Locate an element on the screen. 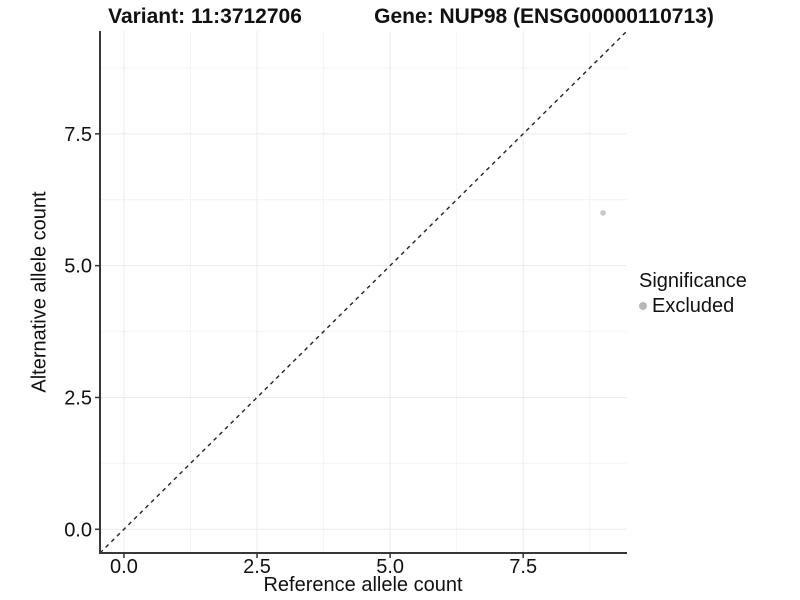  legend-item-excluded: Excluded is located at coordinates (693, 306).